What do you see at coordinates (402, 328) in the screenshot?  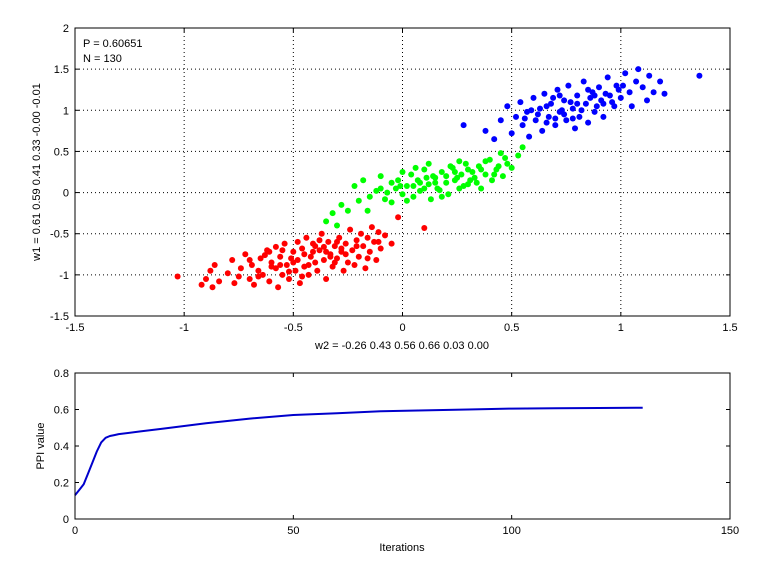 I see `x-tick-label: 0` at bounding box center [402, 328].